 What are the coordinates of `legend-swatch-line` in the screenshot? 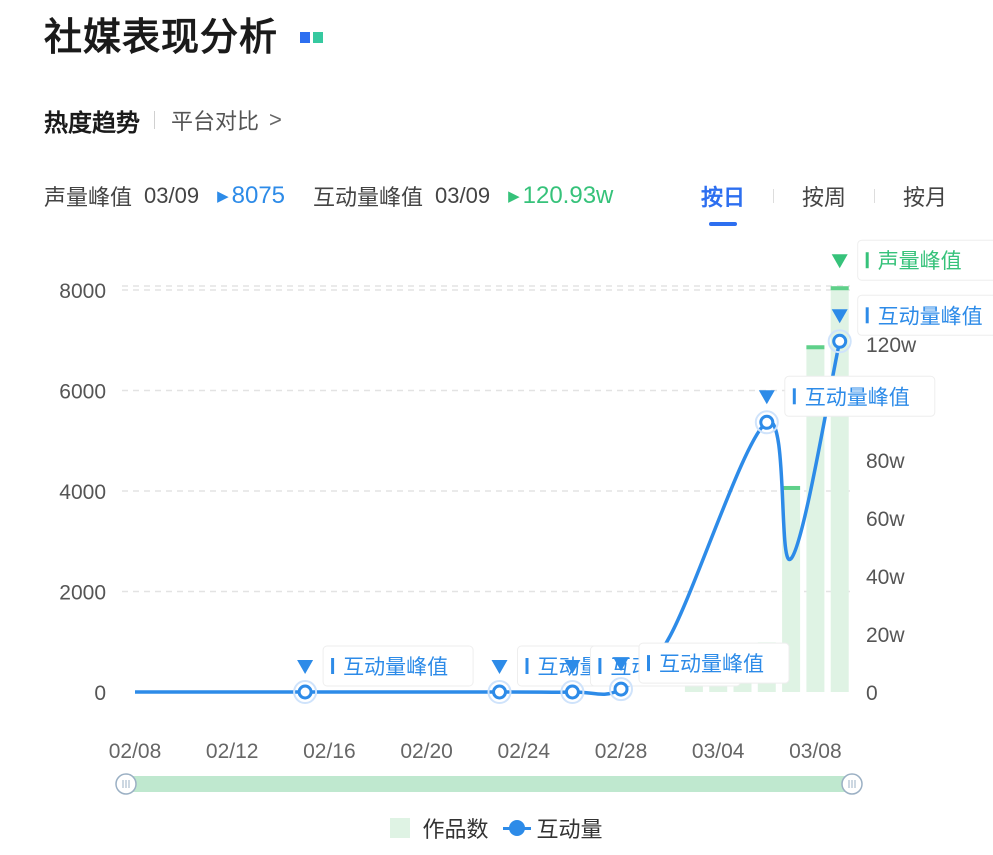 It's located at (516, 828).